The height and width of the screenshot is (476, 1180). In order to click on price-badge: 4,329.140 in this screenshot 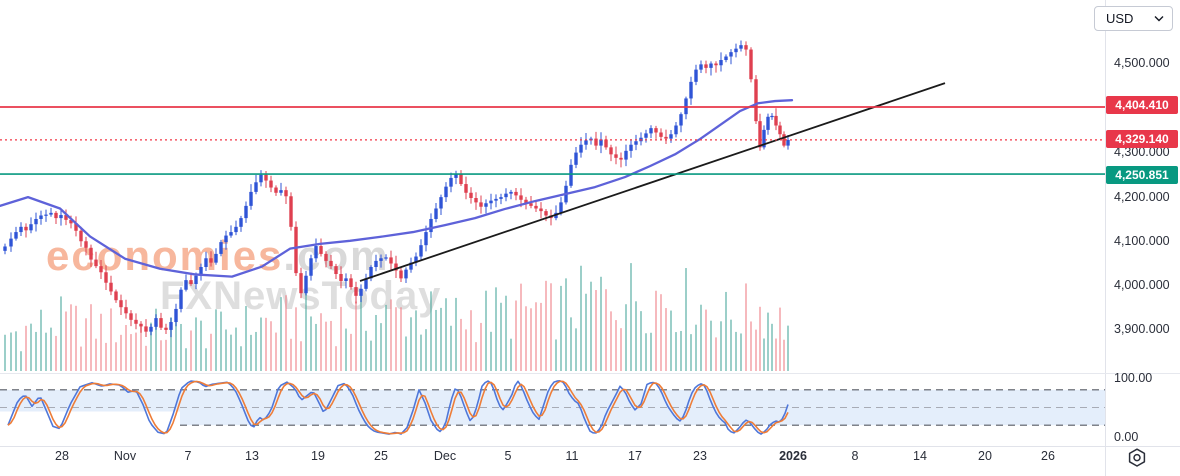, I will do `click(1142, 139)`.